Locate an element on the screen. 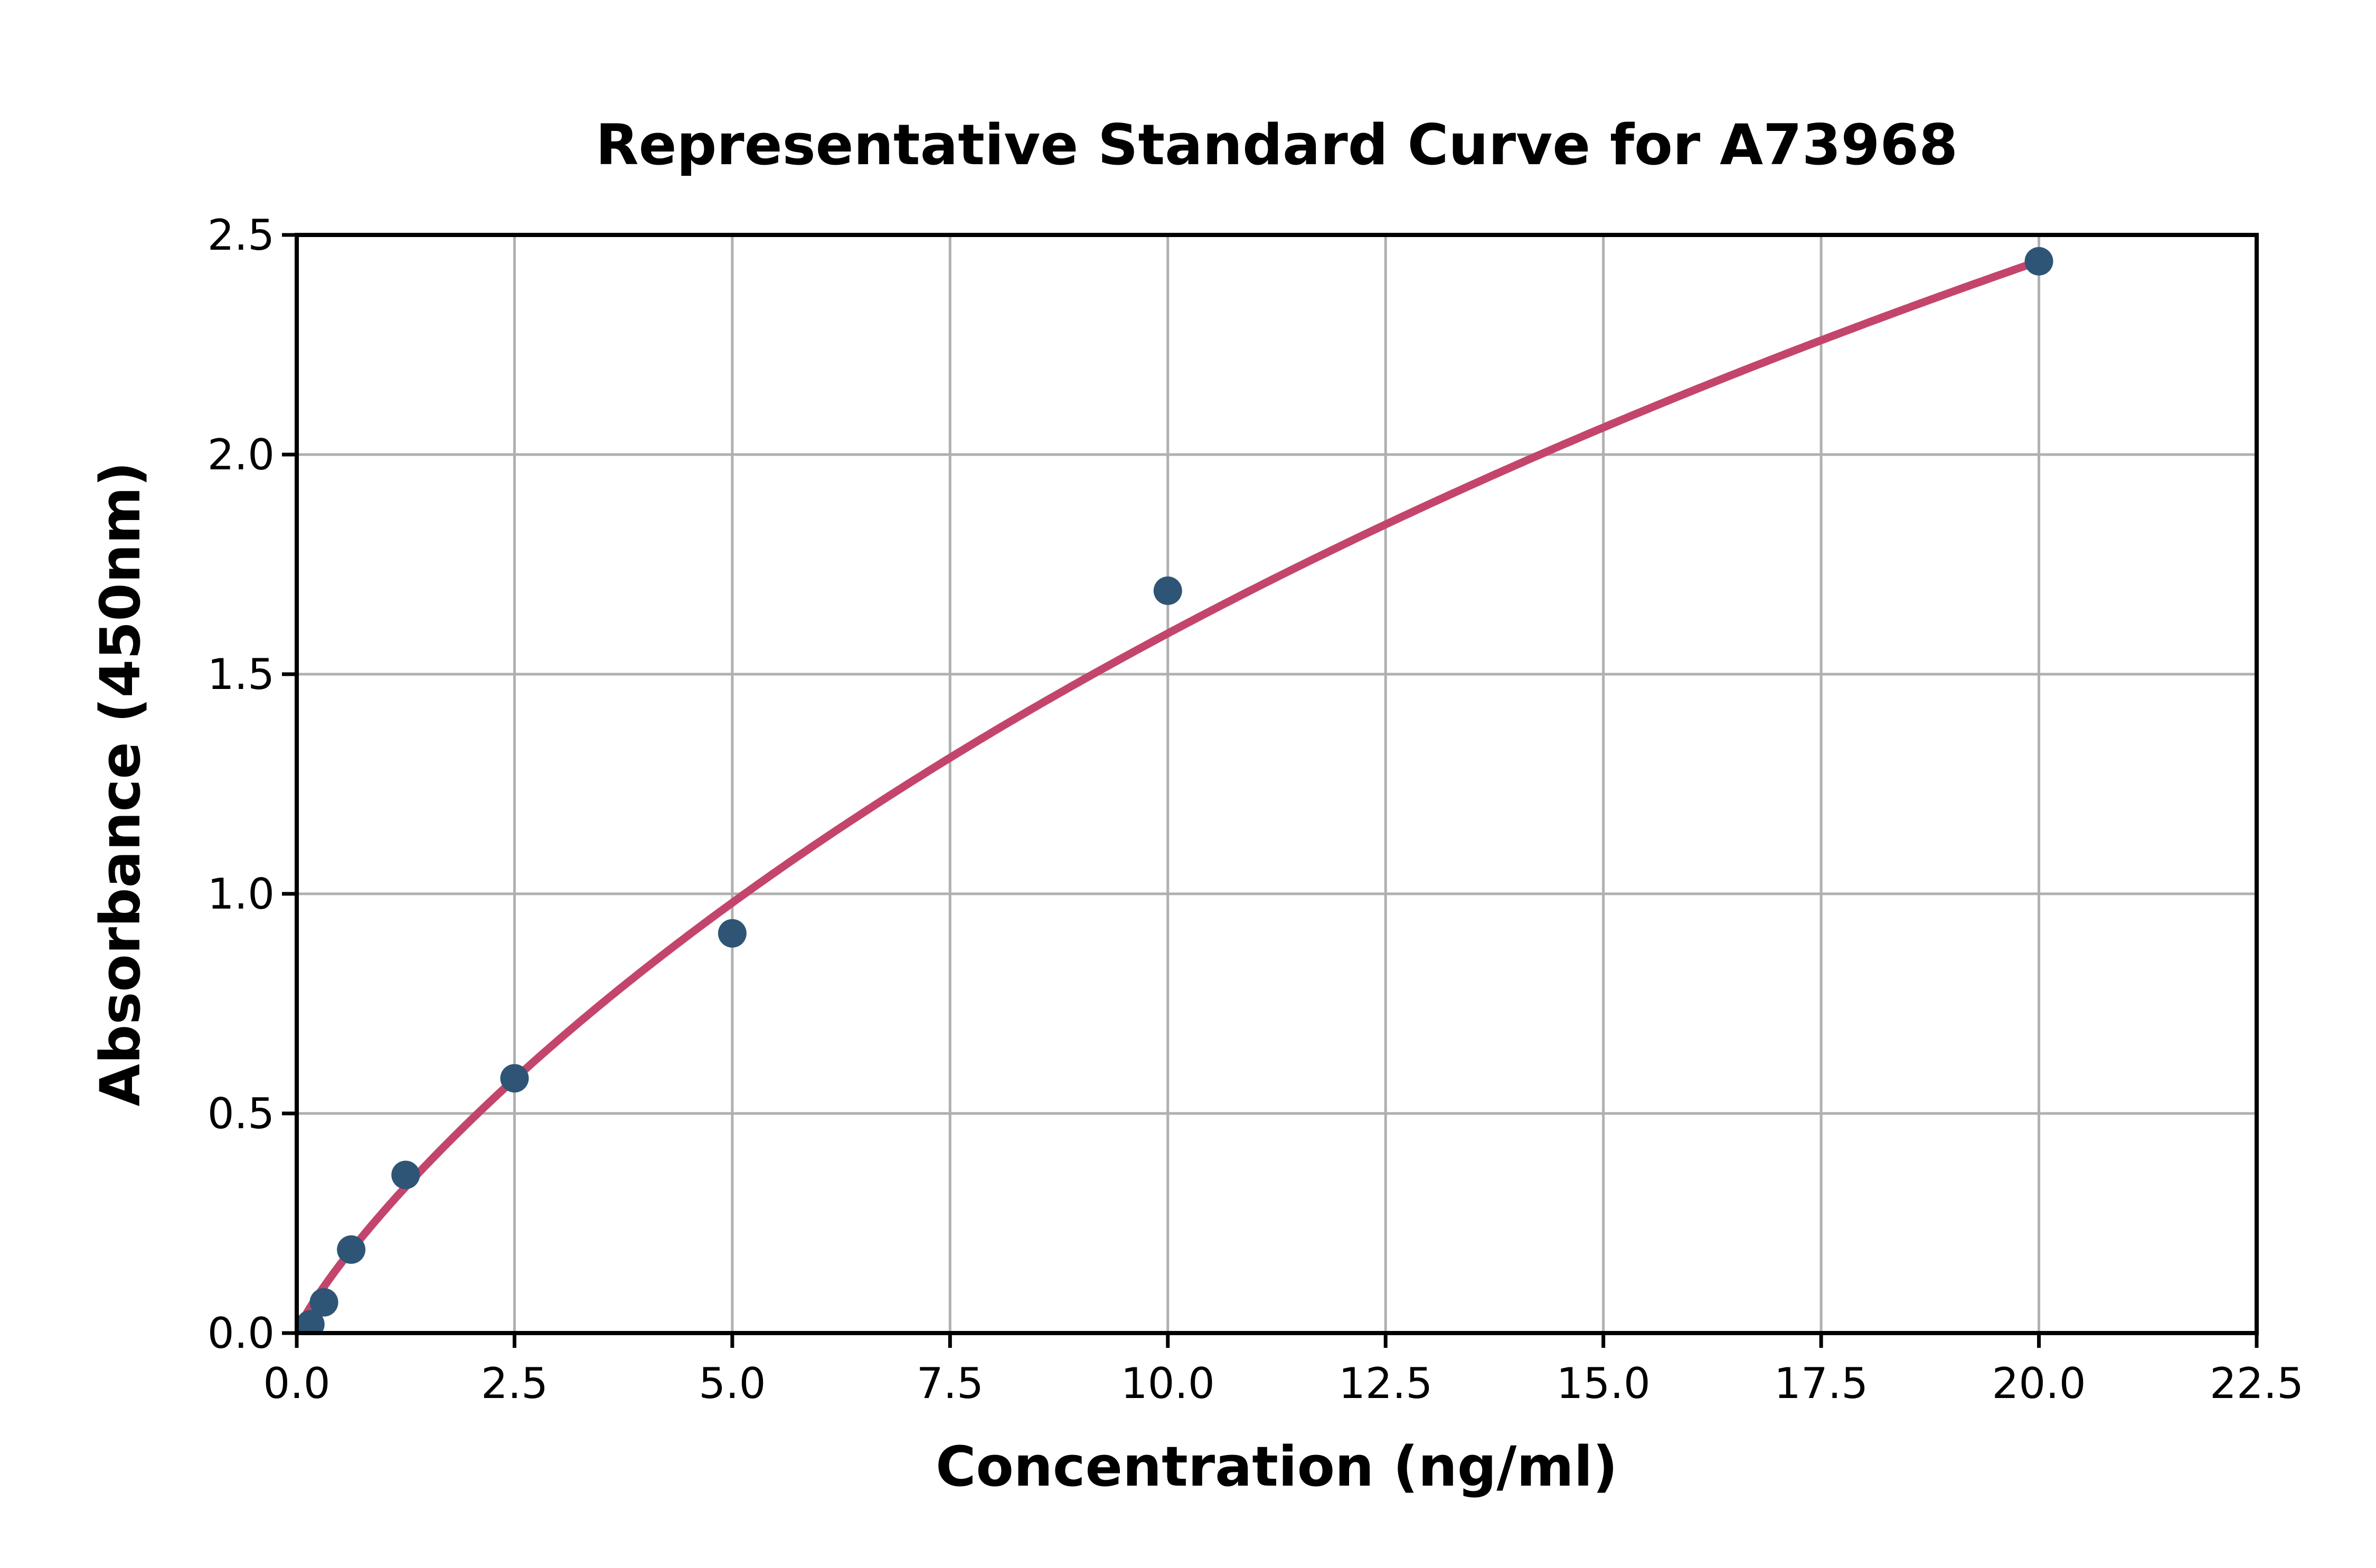 This screenshot has width=2376, height=1568. x-tick-label: 15.0 is located at coordinates (1604, 1384).